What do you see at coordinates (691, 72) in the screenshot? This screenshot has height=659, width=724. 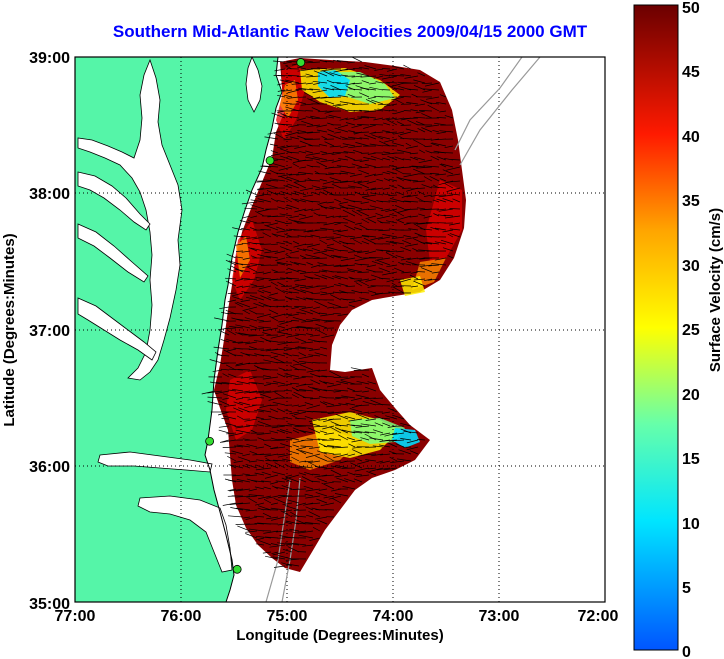 I see `colorbar-tick-label: 45` at bounding box center [691, 72].